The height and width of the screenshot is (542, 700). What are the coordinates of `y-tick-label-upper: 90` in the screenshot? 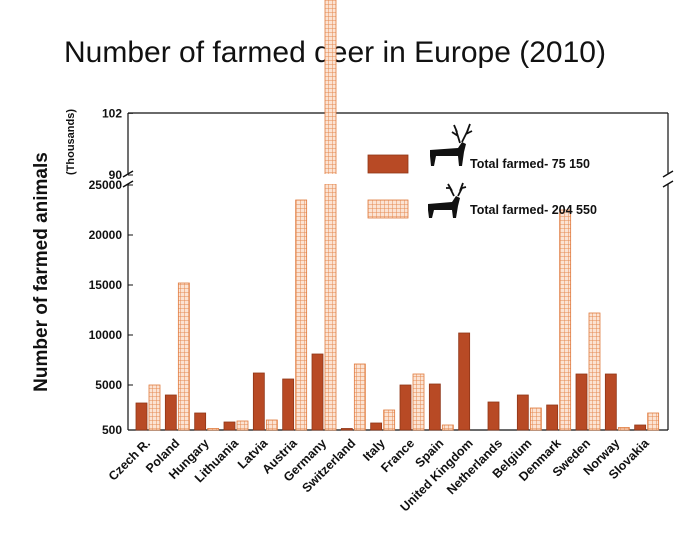 It's located at (116, 175).